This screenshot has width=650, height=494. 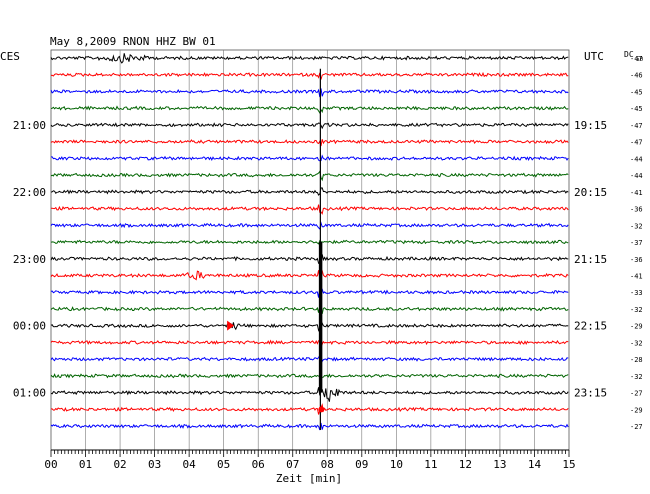 What do you see at coordinates (327, 464) in the screenshot?
I see `x-tick-label: 08` at bounding box center [327, 464].